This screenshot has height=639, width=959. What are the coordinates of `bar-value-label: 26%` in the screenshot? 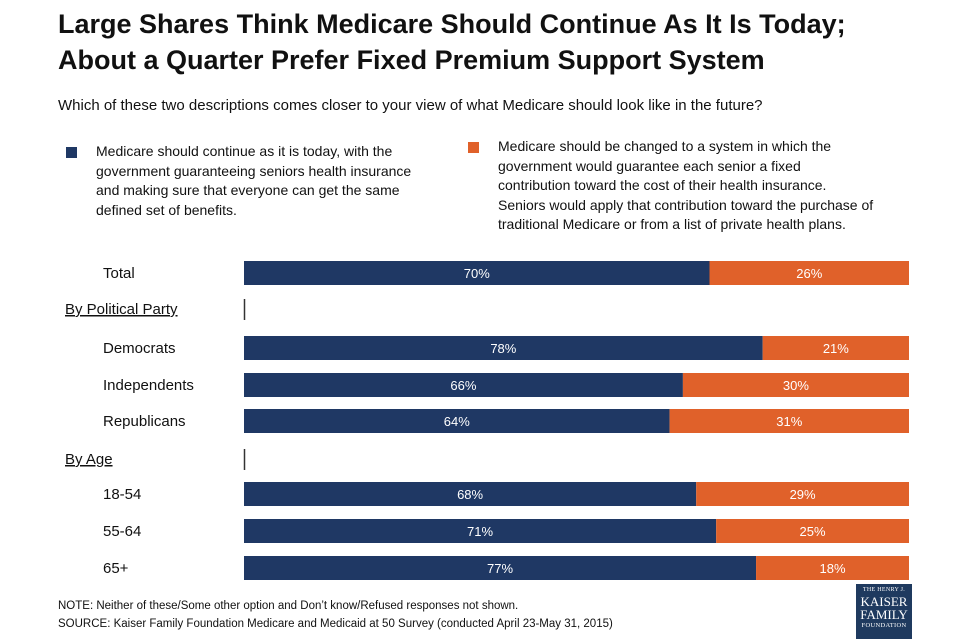 It's located at (809, 273).